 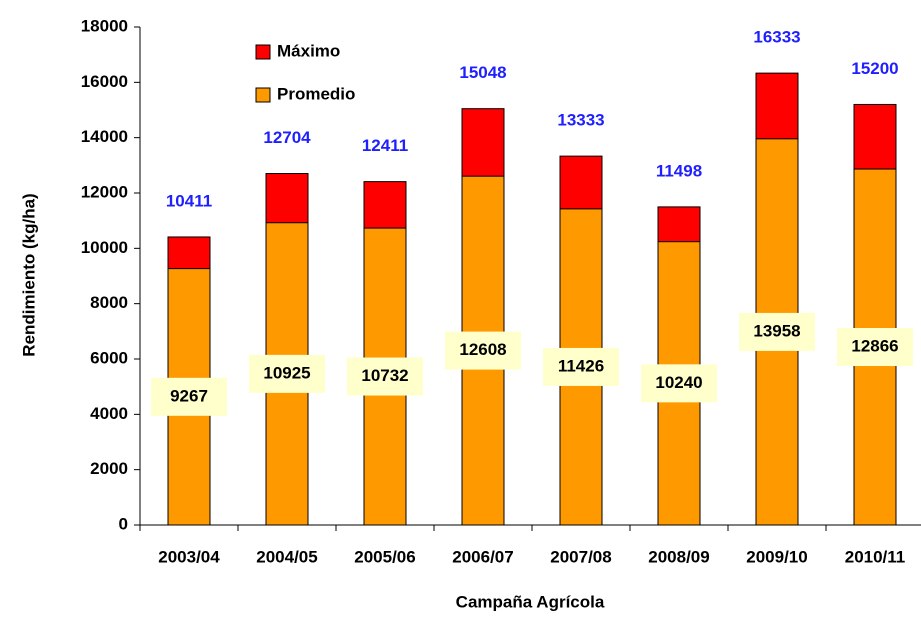 What do you see at coordinates (482, 72) in the screenshot?
I see `value-label: 15048` at bounding box center [482, 72].